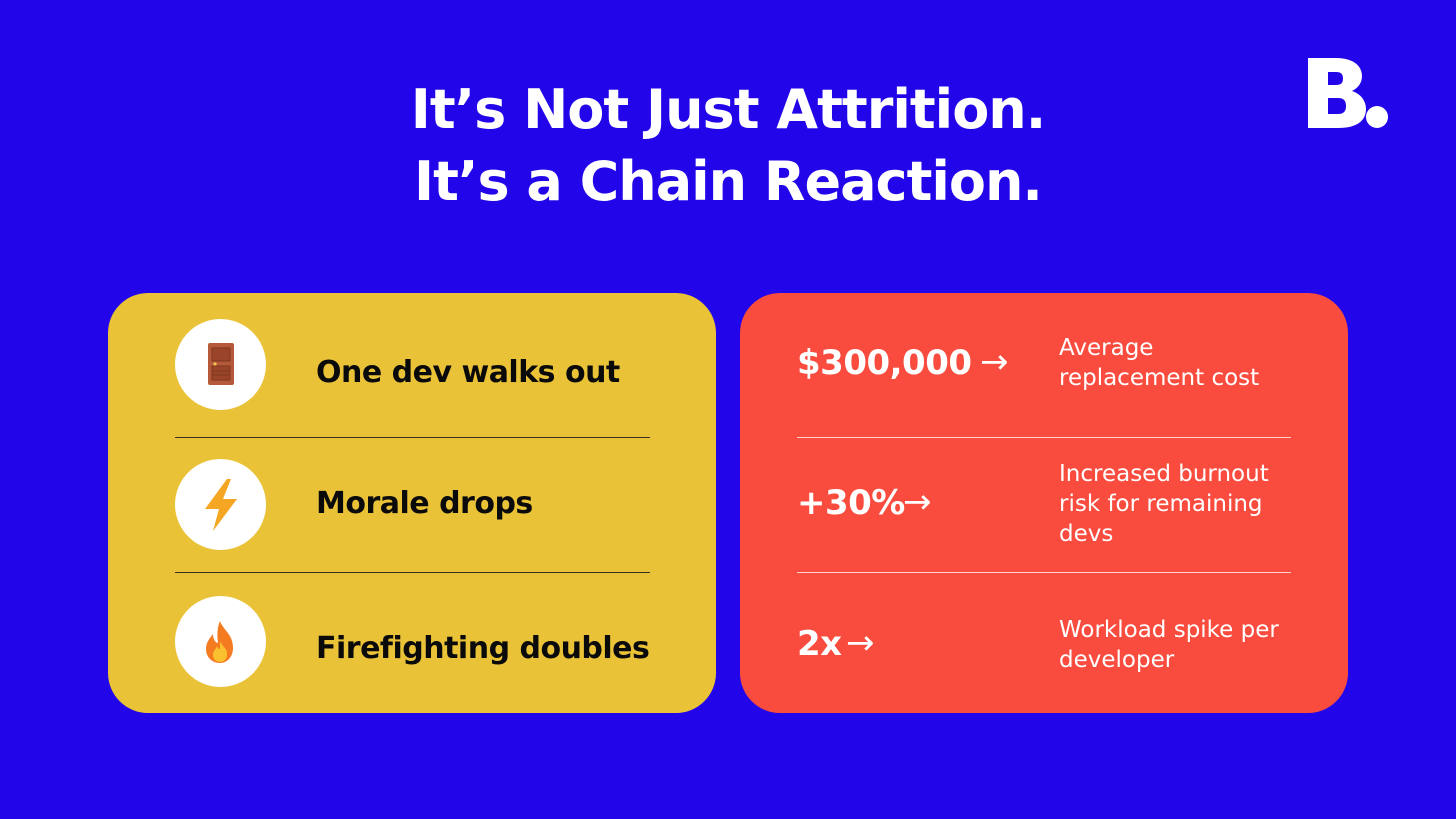 The image size is (1456, 819). I want to click on lightning-icon, so click(221, 505).